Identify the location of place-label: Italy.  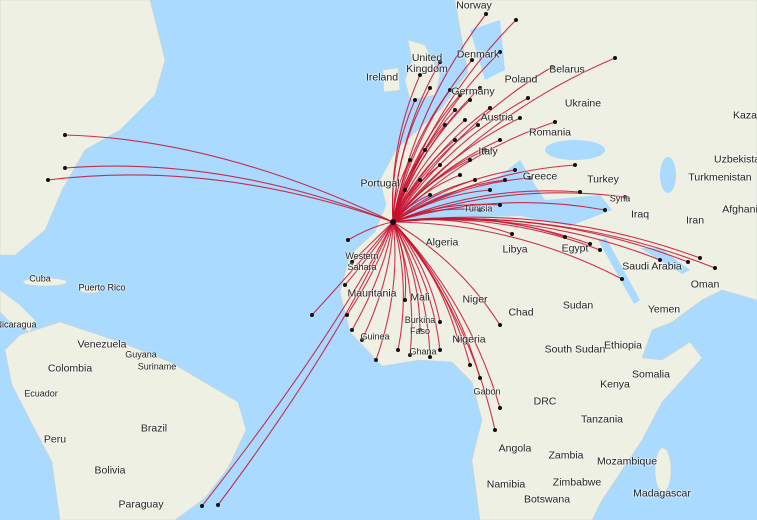
(488, 151).